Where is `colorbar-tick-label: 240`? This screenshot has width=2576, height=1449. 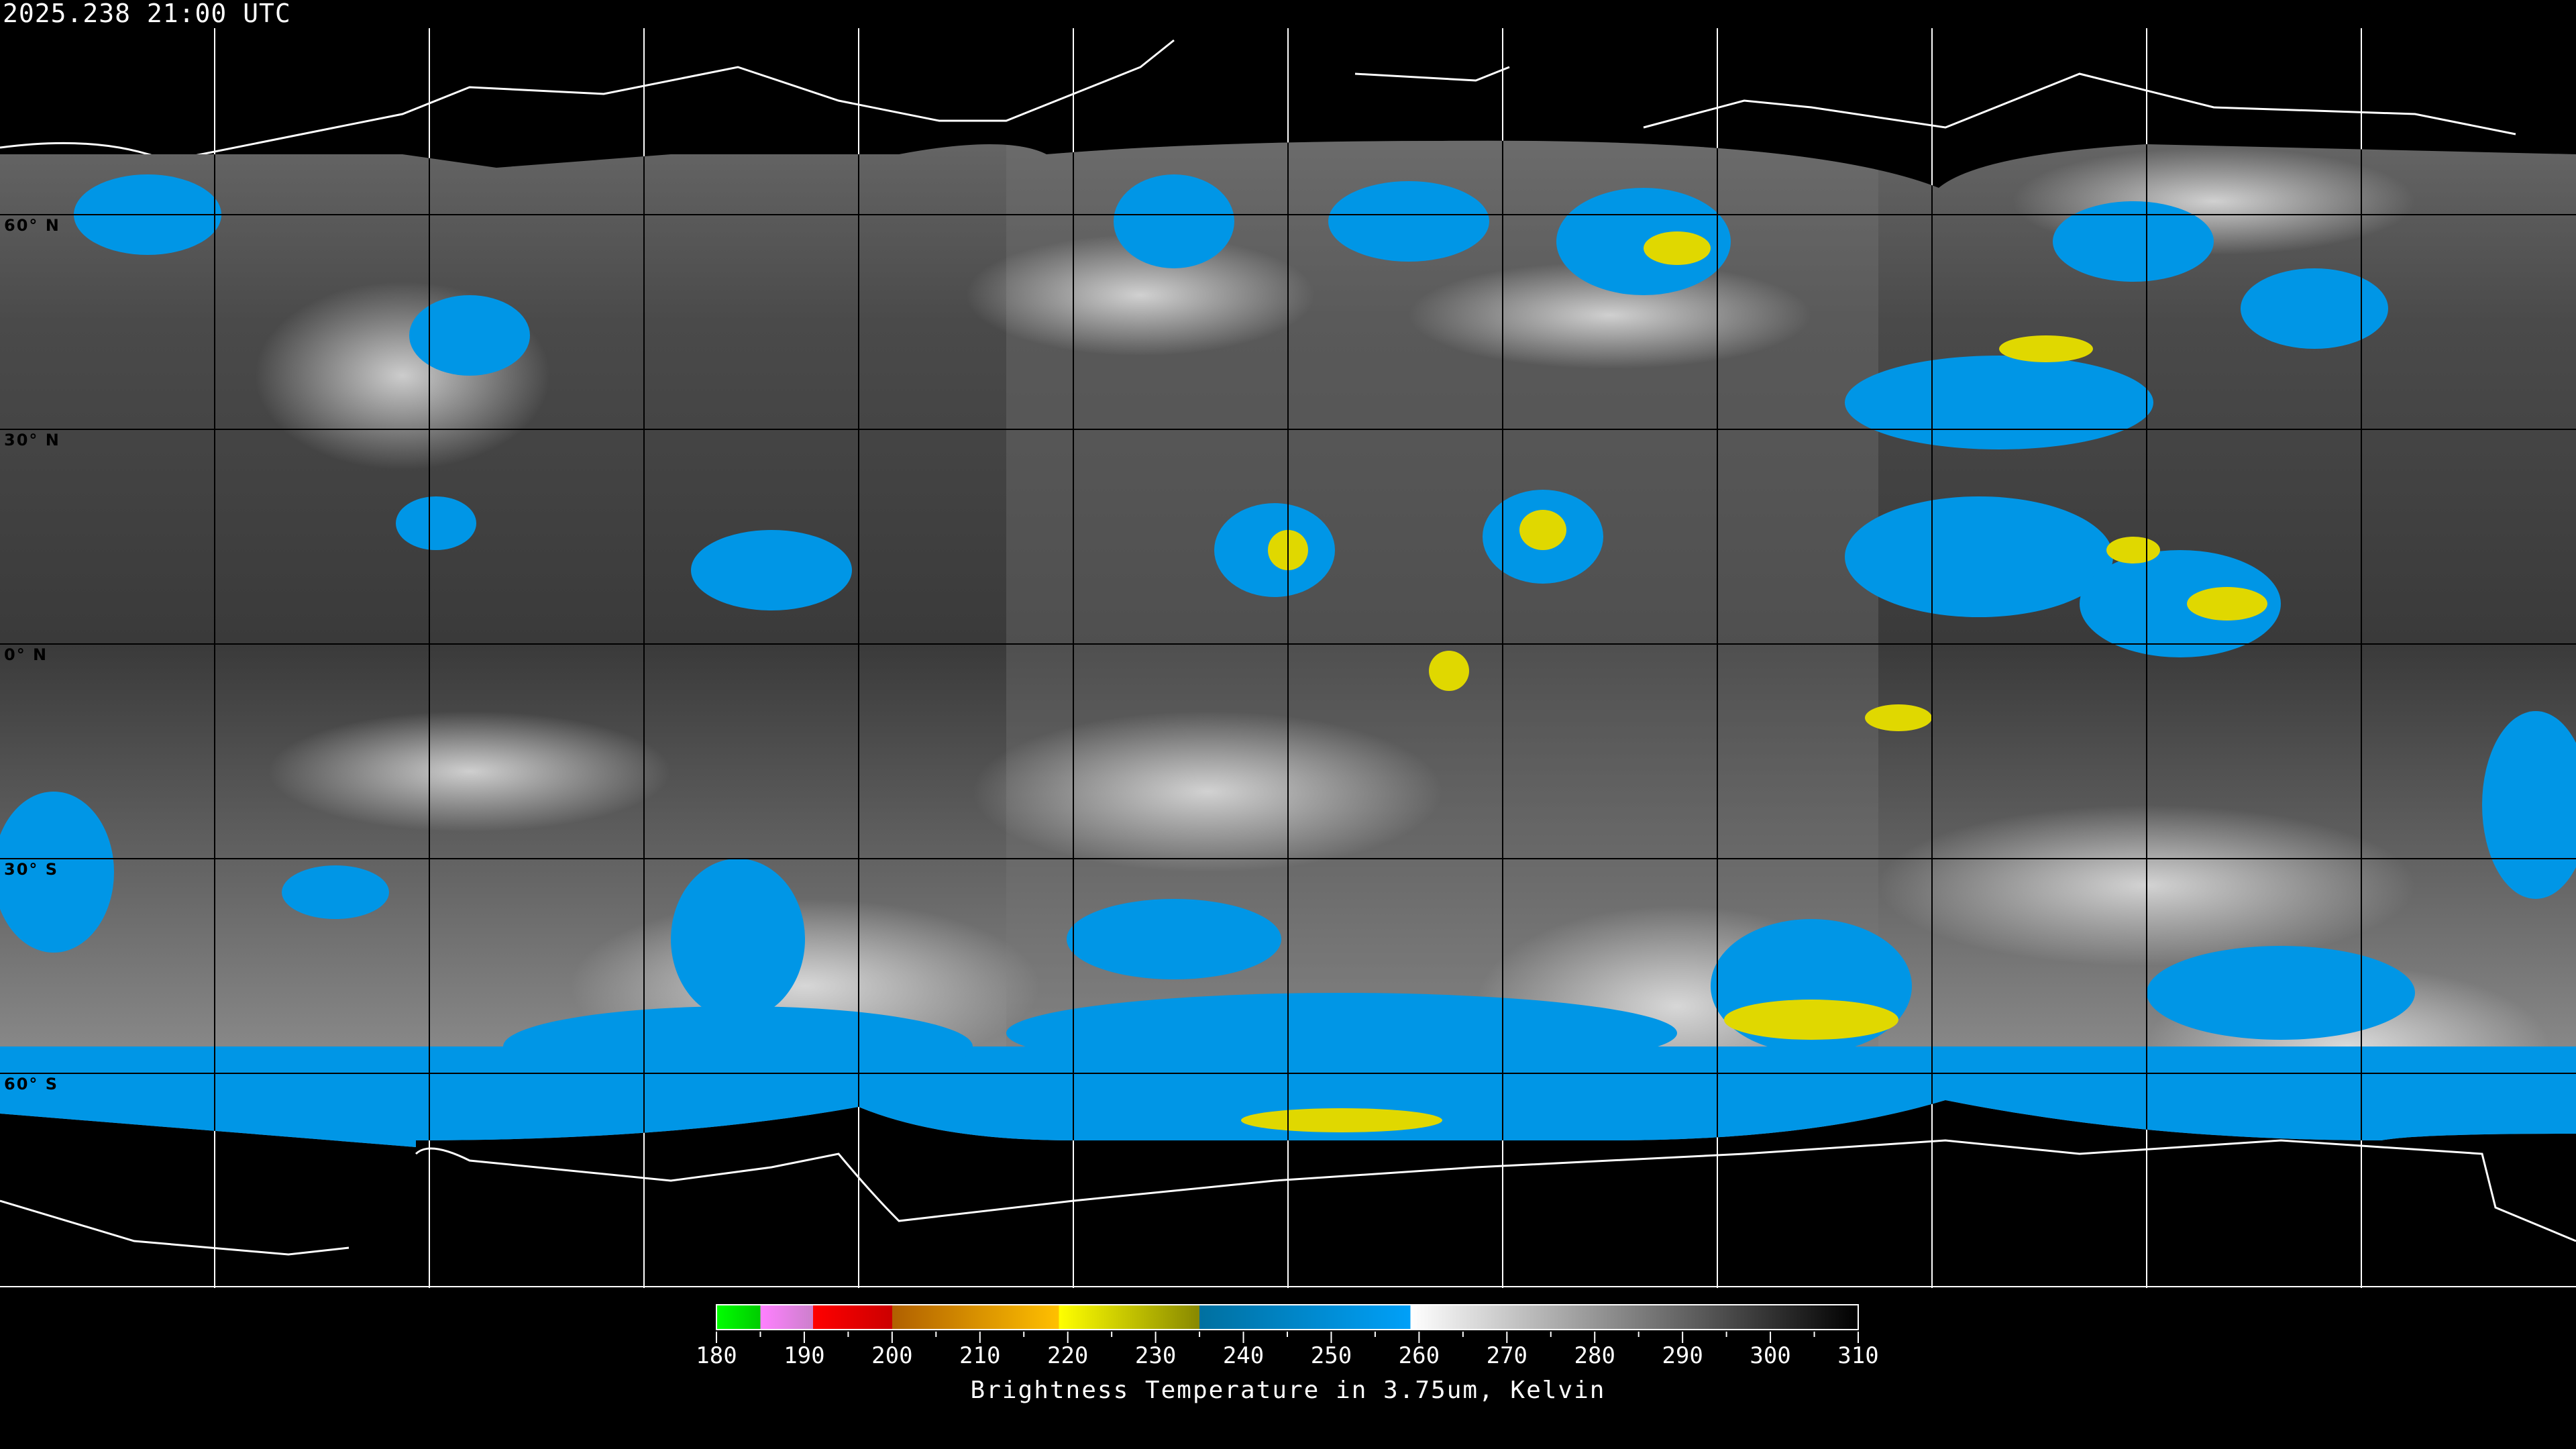
colorbar-tick-label: 240 is located at coordinates (1243, 1355).